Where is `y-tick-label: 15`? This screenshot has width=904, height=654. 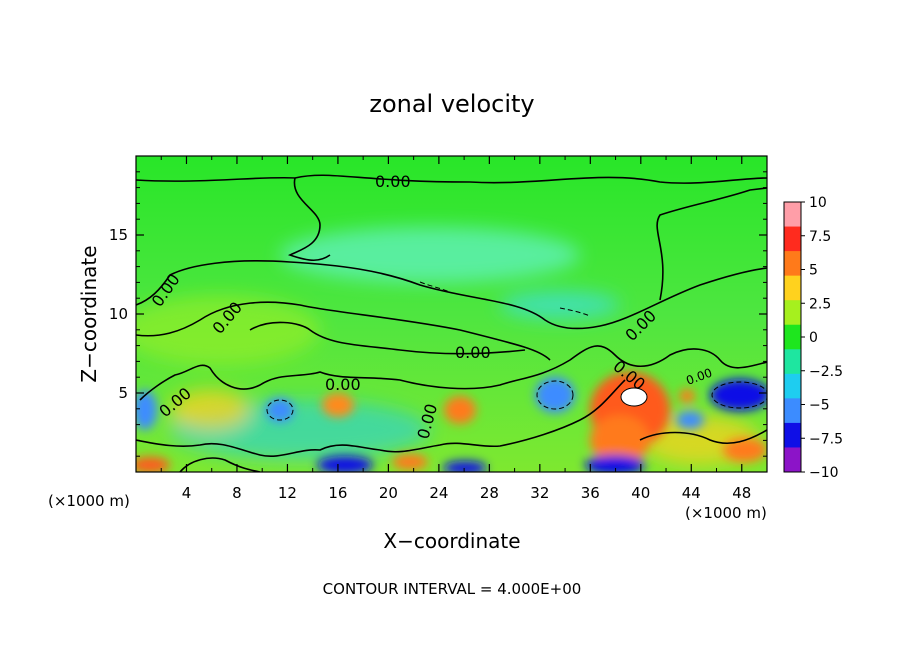 y-tick-label: 15 is located at coordinates (118, 235).